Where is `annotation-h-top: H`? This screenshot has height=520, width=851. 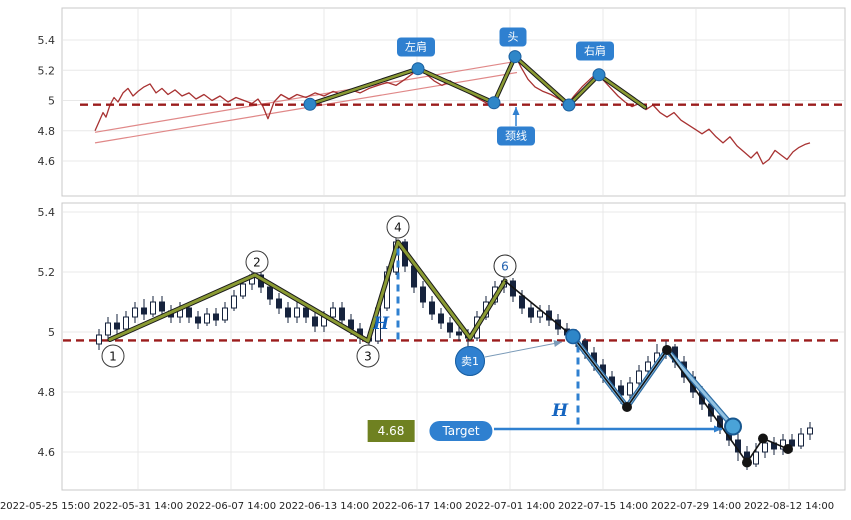 annotation-h-top: H is located at coordinates (381, 324).